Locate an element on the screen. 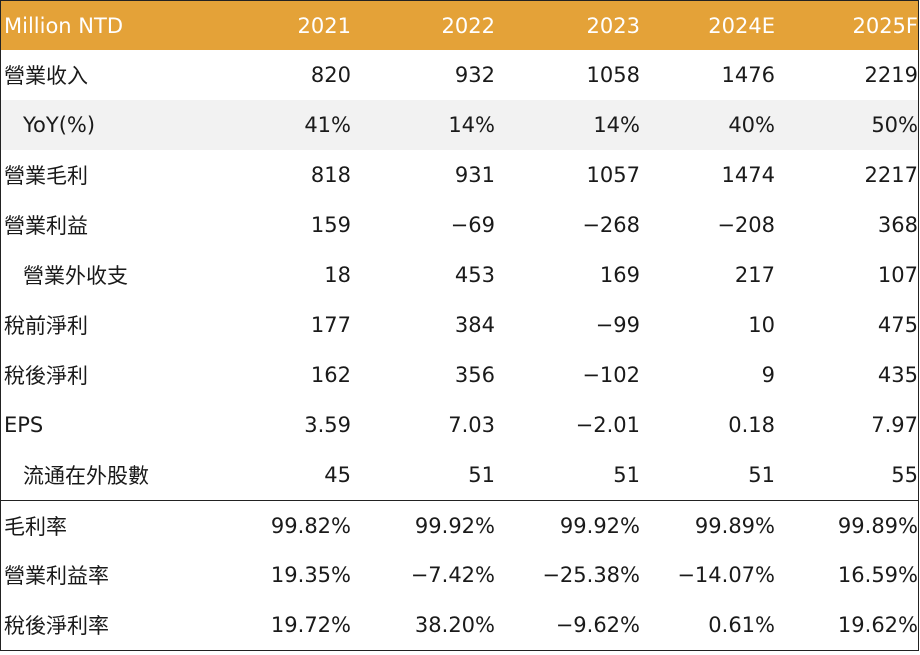 This screenshot has width=920, height=655. table-row-net-income: 稅後淨利 162 356 −102 9 435 is located at coordinates (459, 375).